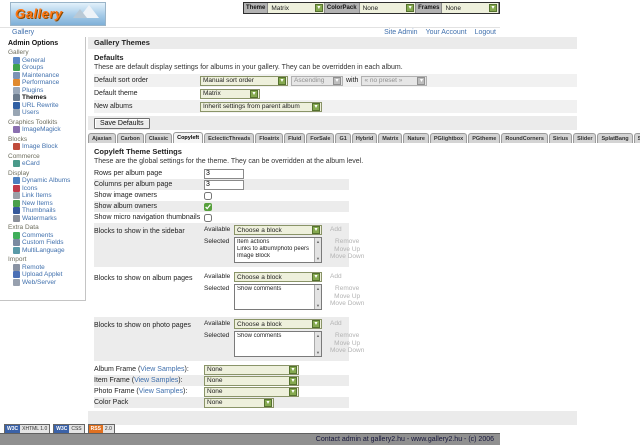  What do you see at coordinates (251, 369) in the screenshot?
I see `select-album-frame: None ▾` at bounding box center [251, 369].